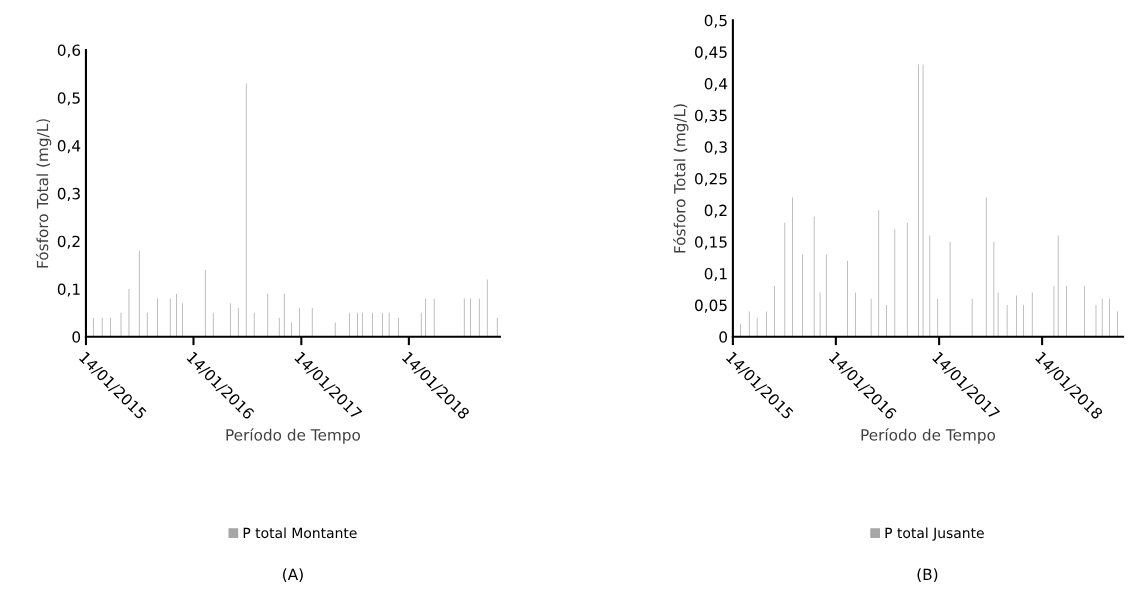 Image resolution: width=1131 pixels, height=595 pixels. Describe the element at coordinates (927, 575) in the screenshot. I see `text: (B)` at that location.